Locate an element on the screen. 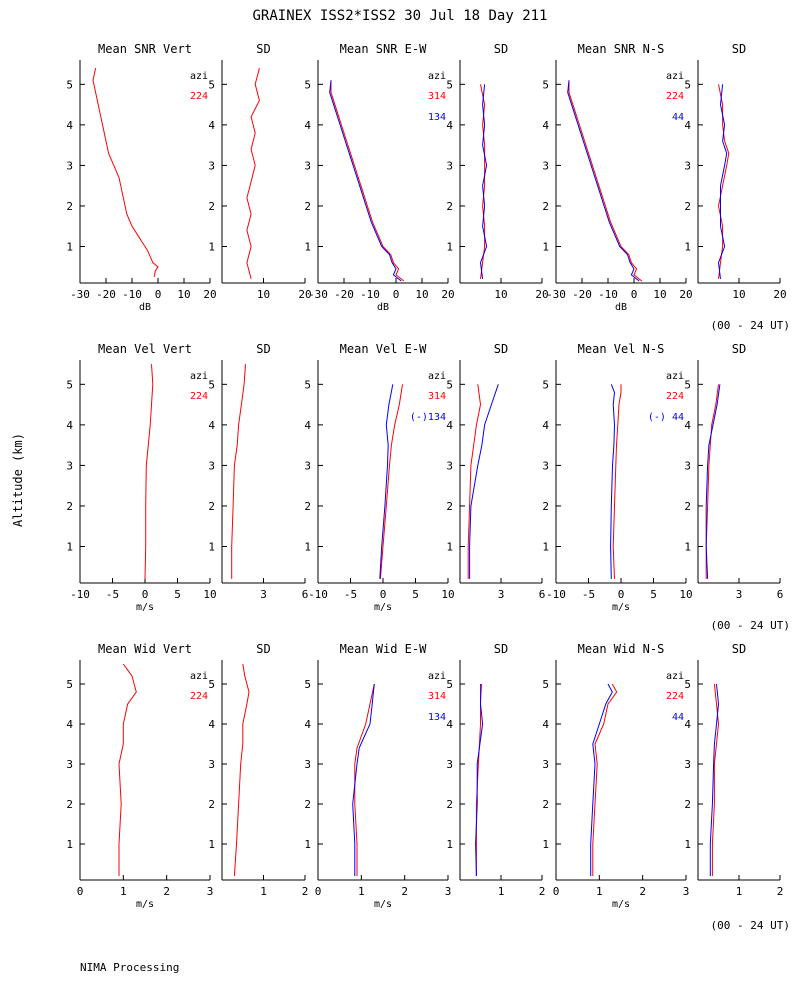 This screenshot has height=1000, width=800. x-tick-label: 1 is located at coordinates (739, 891).